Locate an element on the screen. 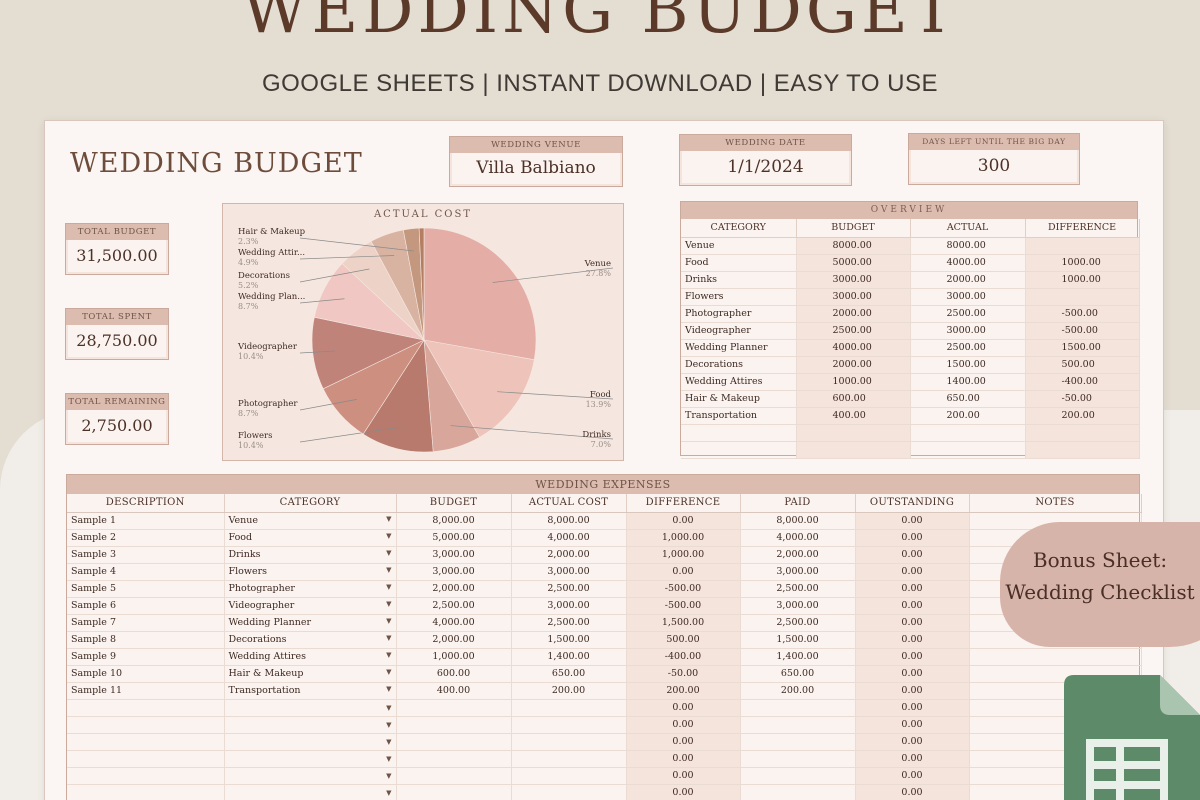  overview-cell: 1000.00 is located at coordinates (853, 382).